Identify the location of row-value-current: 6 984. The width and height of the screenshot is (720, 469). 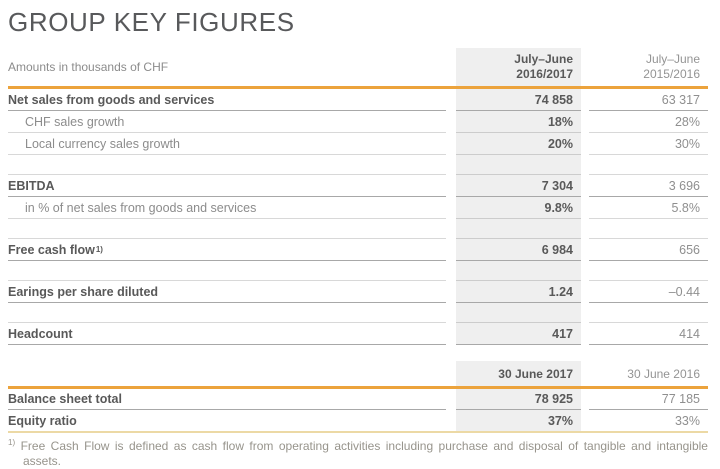
(518, 250).